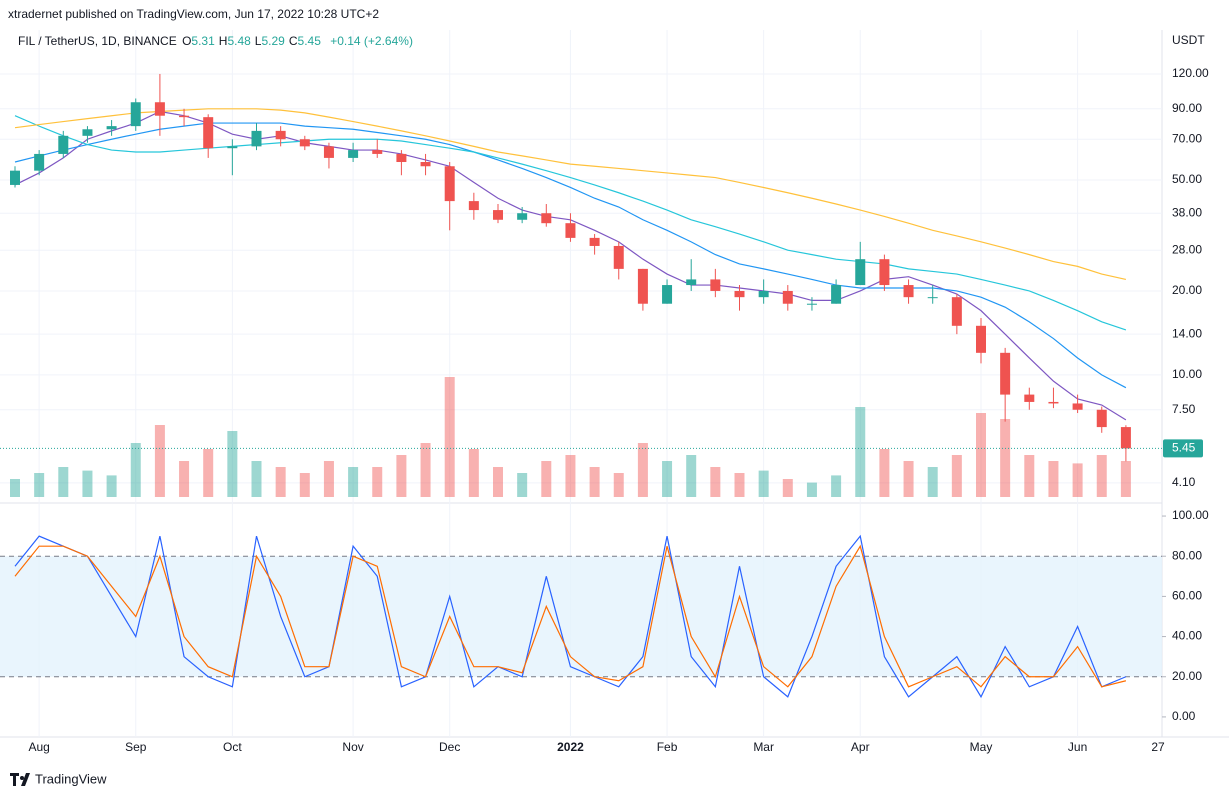 Image resolution: width=1229 pixels, height=798 pixels. Describe the element at coordinates (667, 747) in the screenshot. I see `x-tick-label: Feb` at that location.